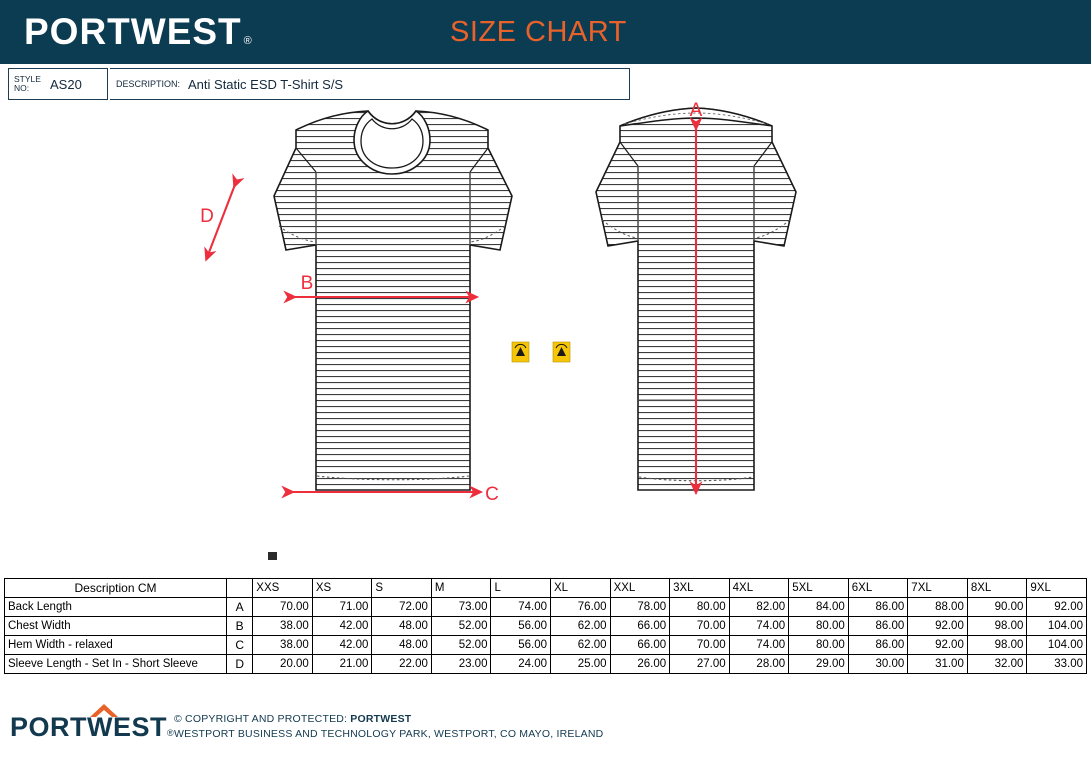  What do you see at coordinates (561, 352) in the screenshot?
I see `esd-badge-back` at bounding box center [561, 352].